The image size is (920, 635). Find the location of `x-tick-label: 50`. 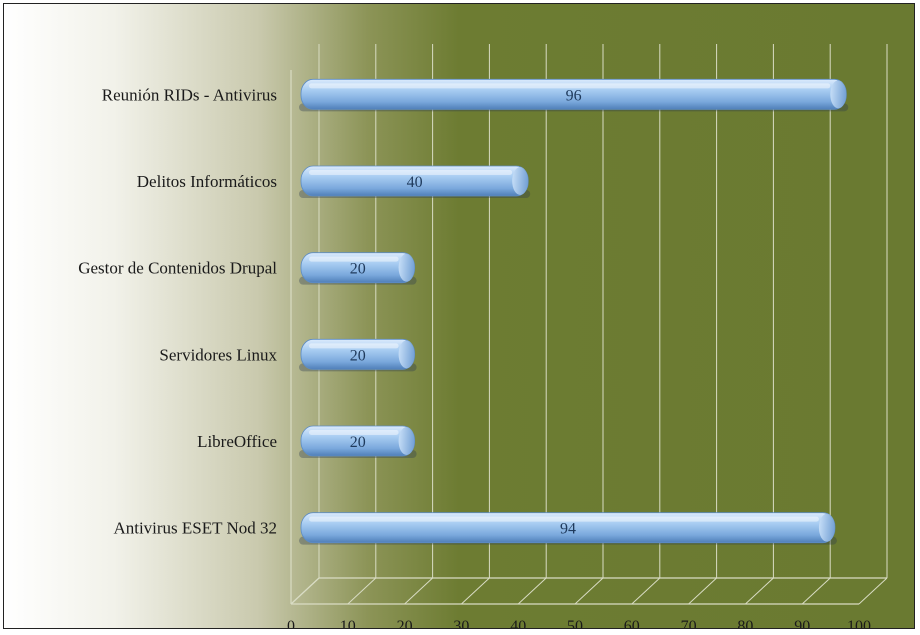

x-tick-label: 50 is located at coordinates (575, 623).